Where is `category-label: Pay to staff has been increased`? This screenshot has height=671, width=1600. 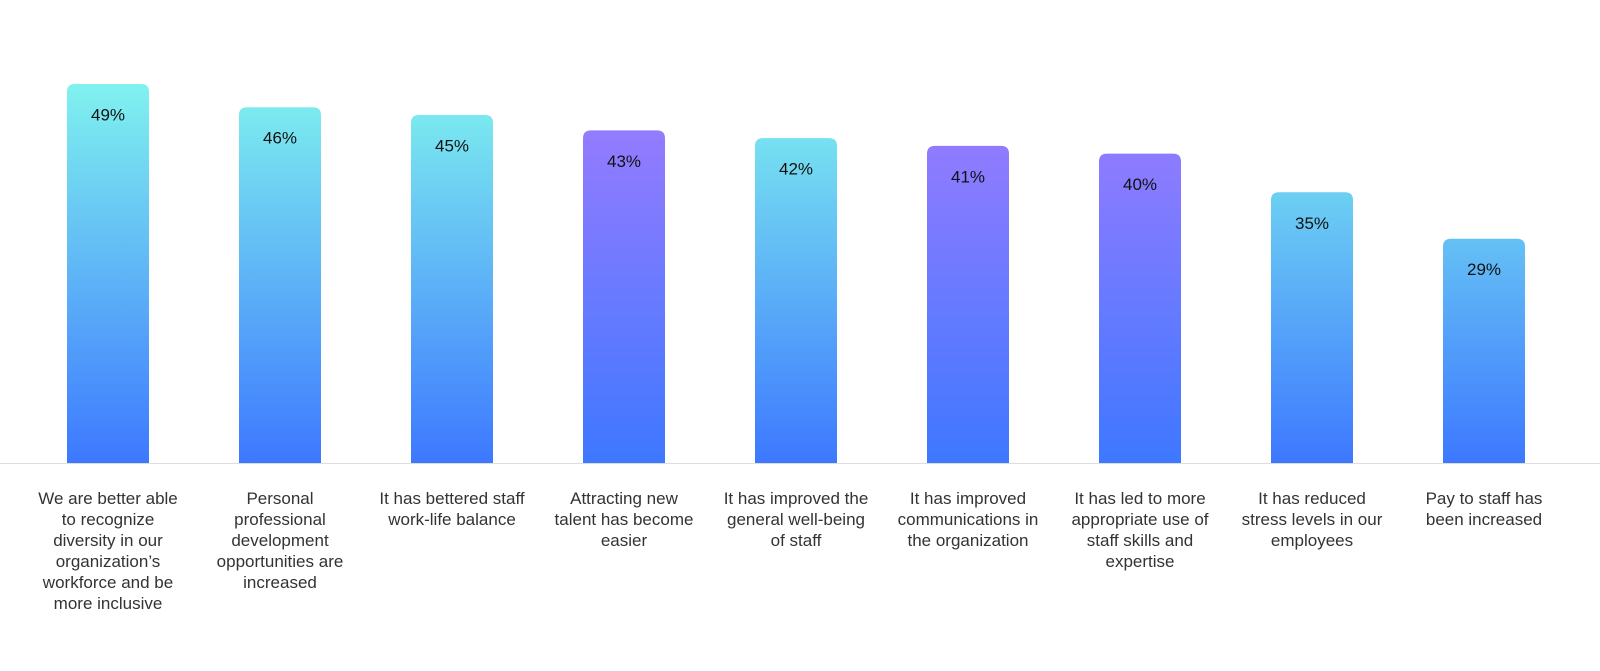 category-label: Pay to staff has been increased is located at coordinates (1484, 509).